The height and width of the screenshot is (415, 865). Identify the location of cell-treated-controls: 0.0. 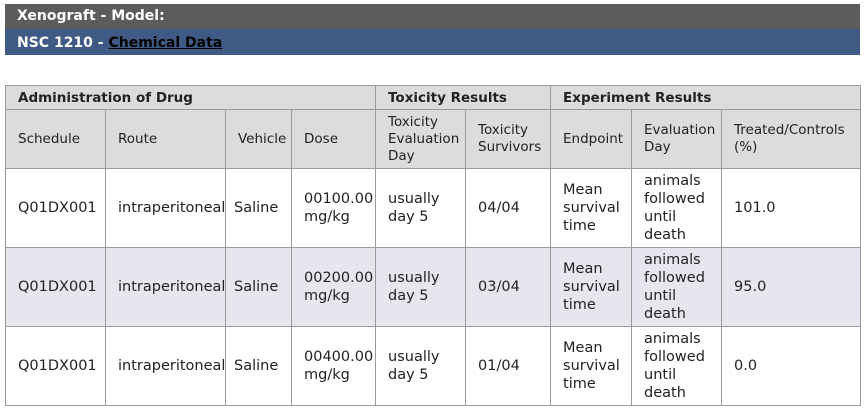
(791, 366).